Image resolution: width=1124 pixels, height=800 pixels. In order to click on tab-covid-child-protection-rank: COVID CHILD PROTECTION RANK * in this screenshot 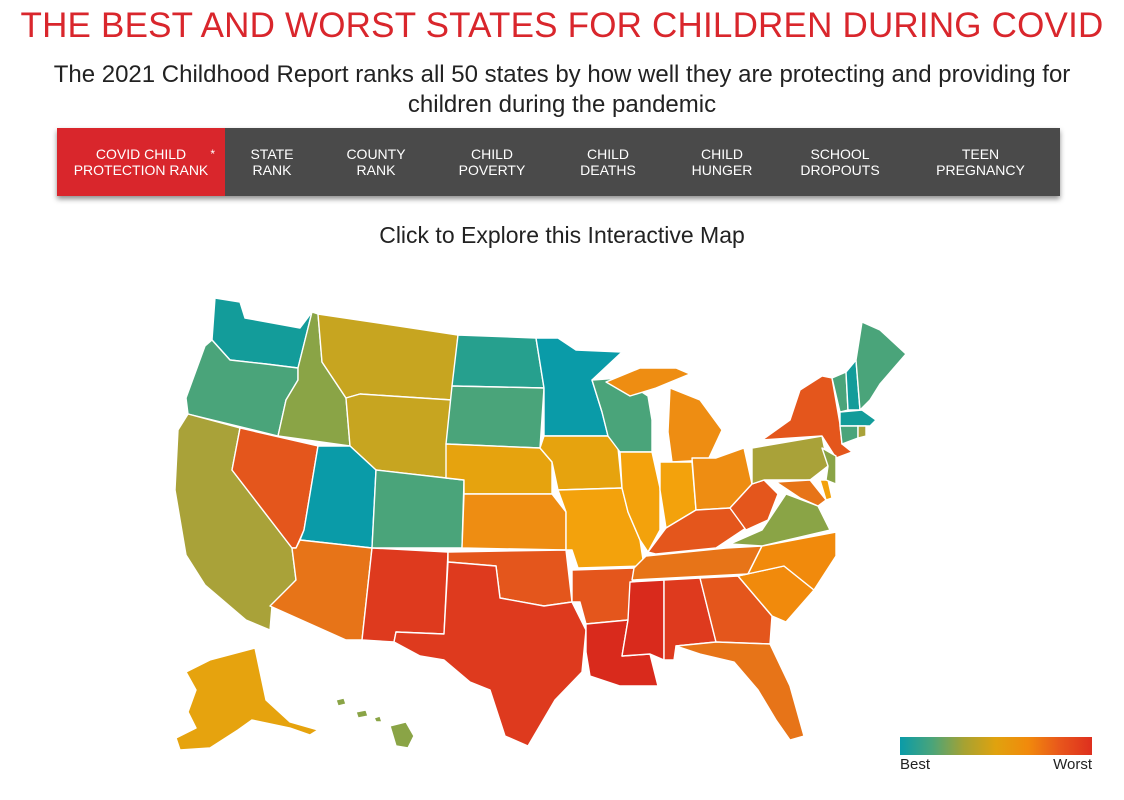, I will do `click(141, 162)`.